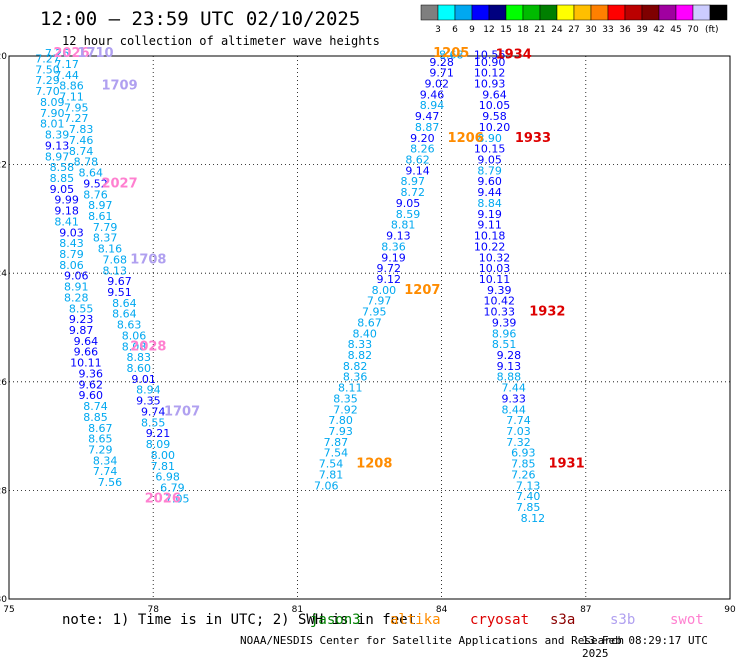 Image resolution: width=740 pixels, height=660 pixels. Describe the element at coordinates (533, 518) in the screenshot. I see `wave-height-label: 8.12` at that location.